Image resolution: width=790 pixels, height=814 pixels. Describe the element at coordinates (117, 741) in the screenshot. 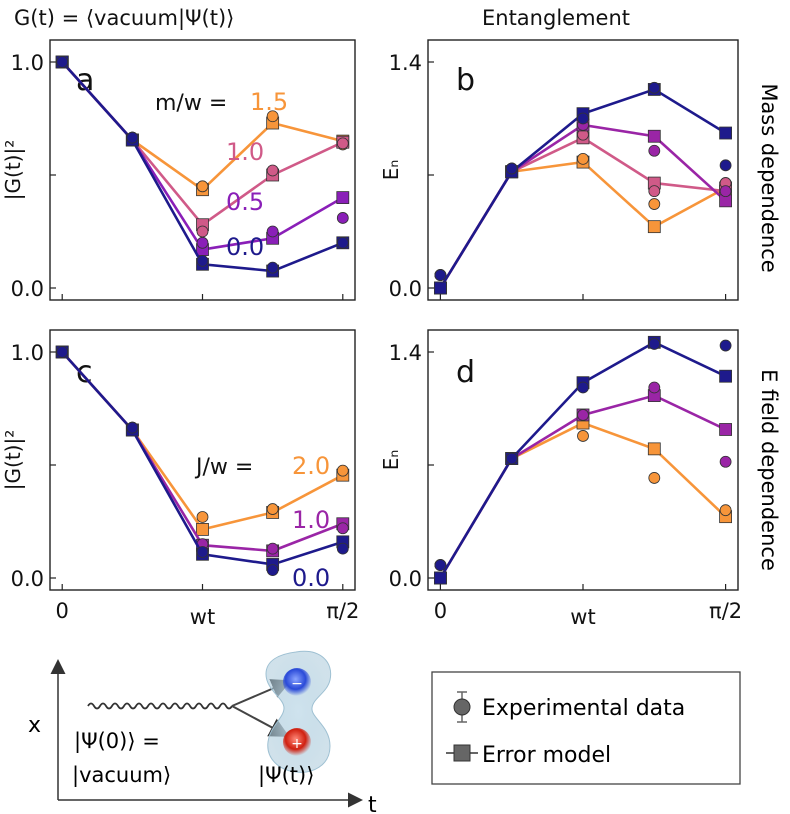

I see `label-initial: |Ψ(0)⟩ =` at that location.